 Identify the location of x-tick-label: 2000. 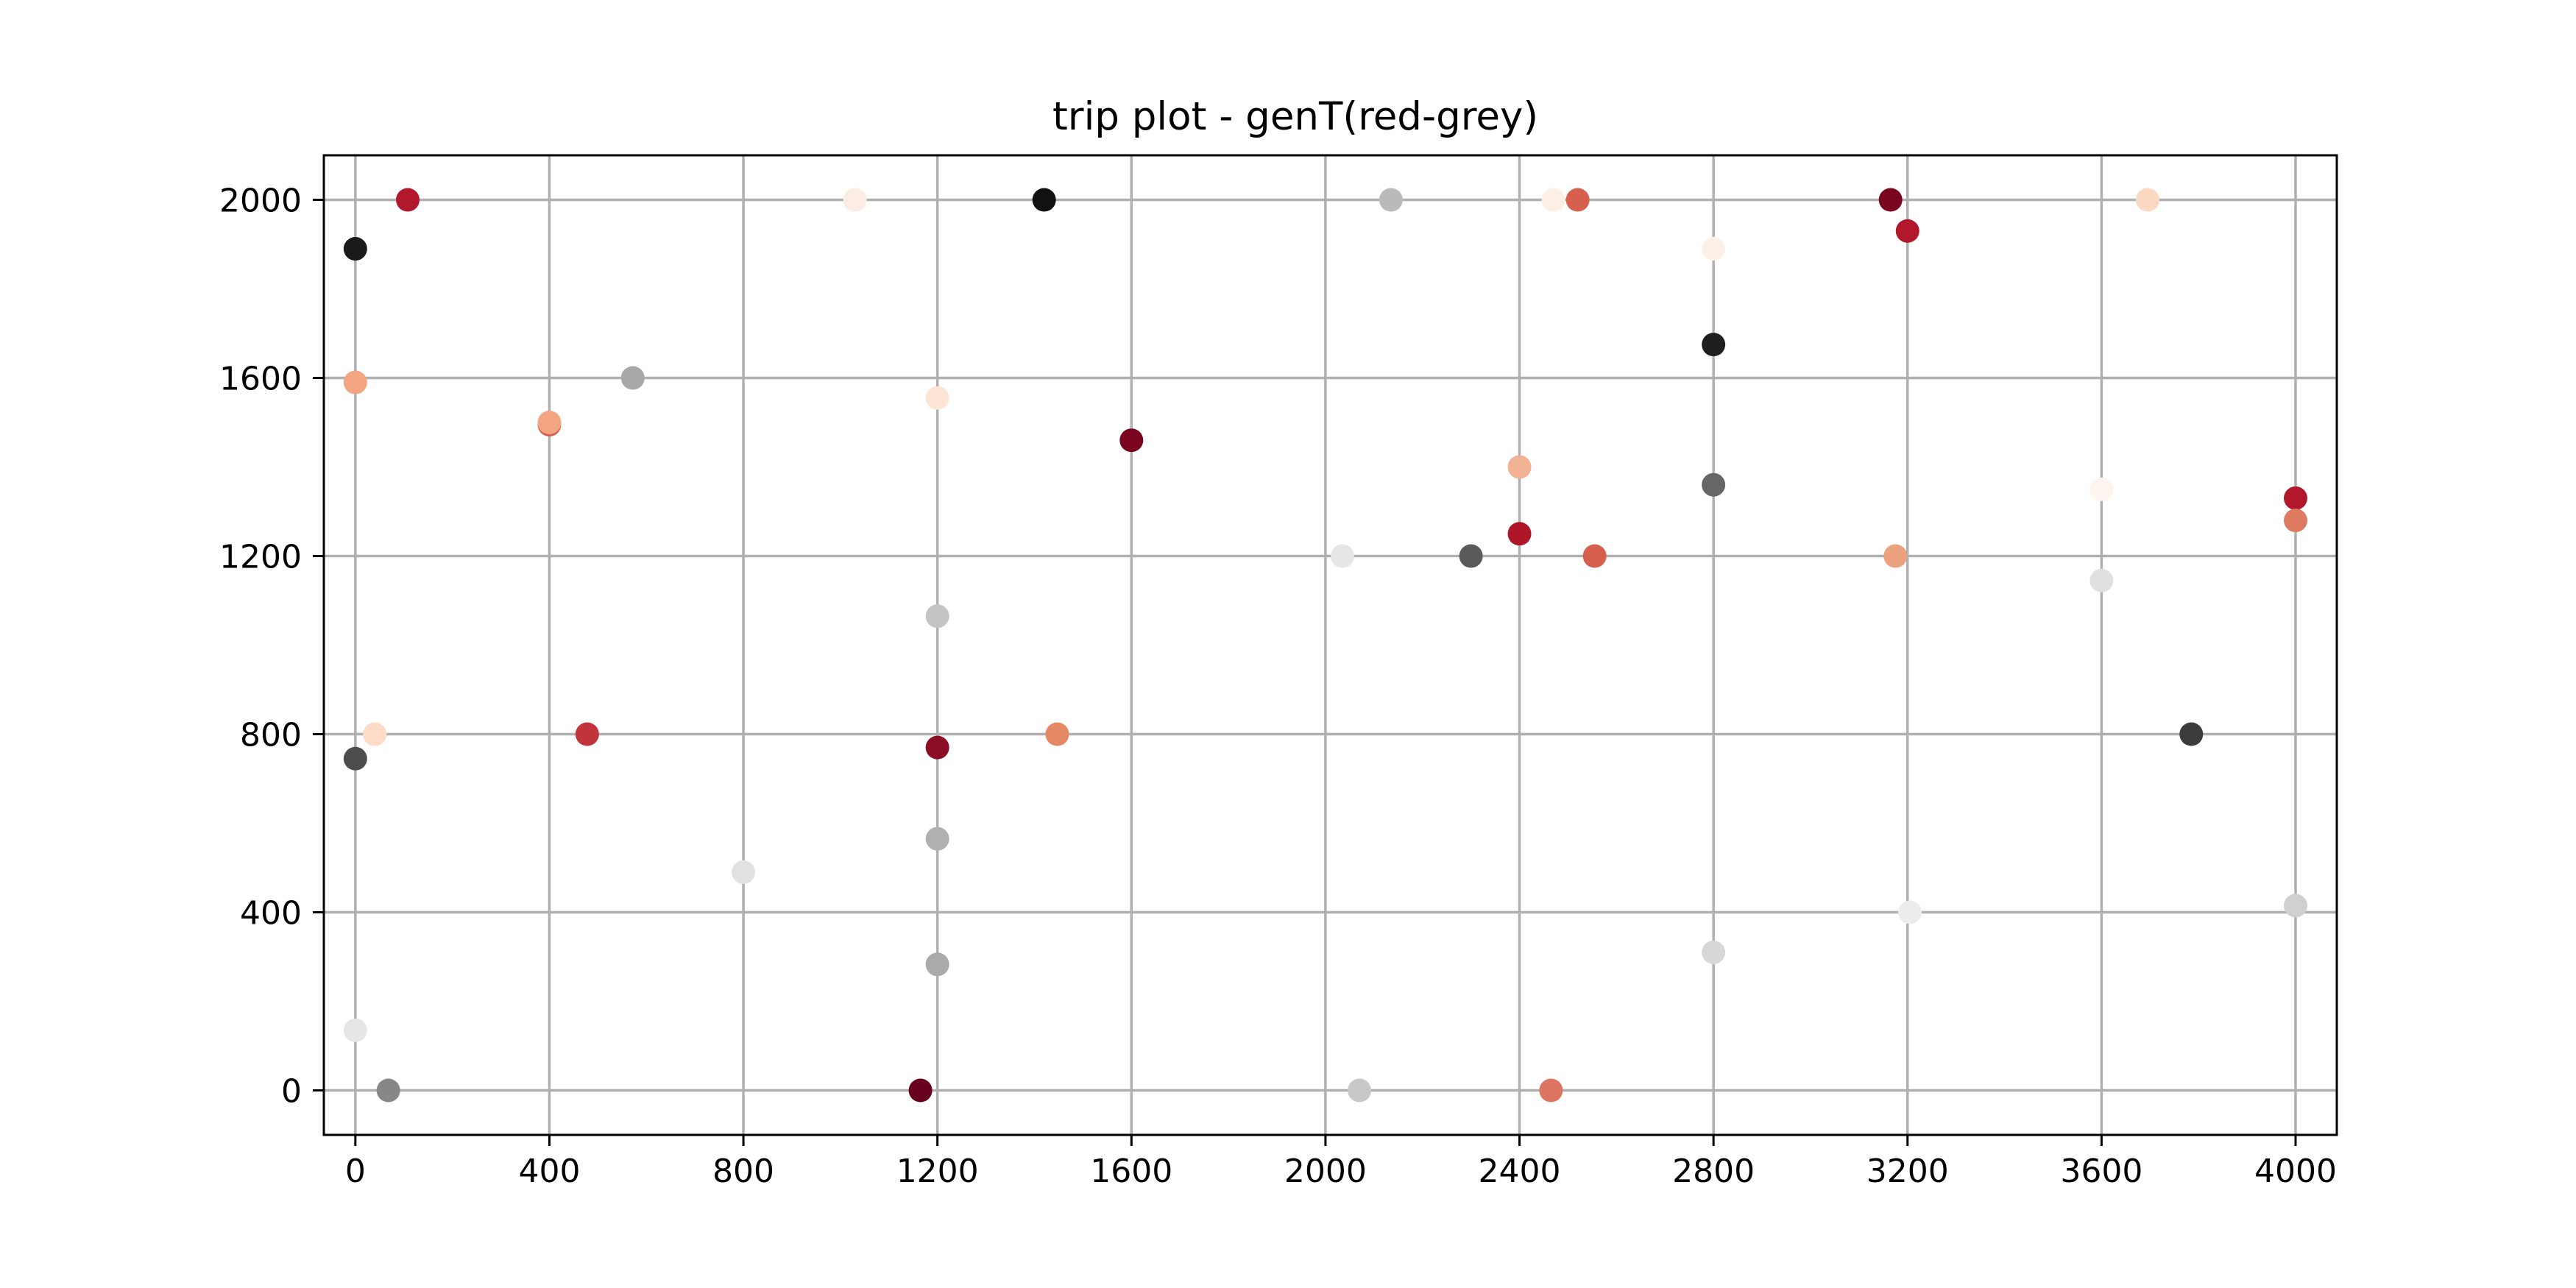
(1325, 1171).